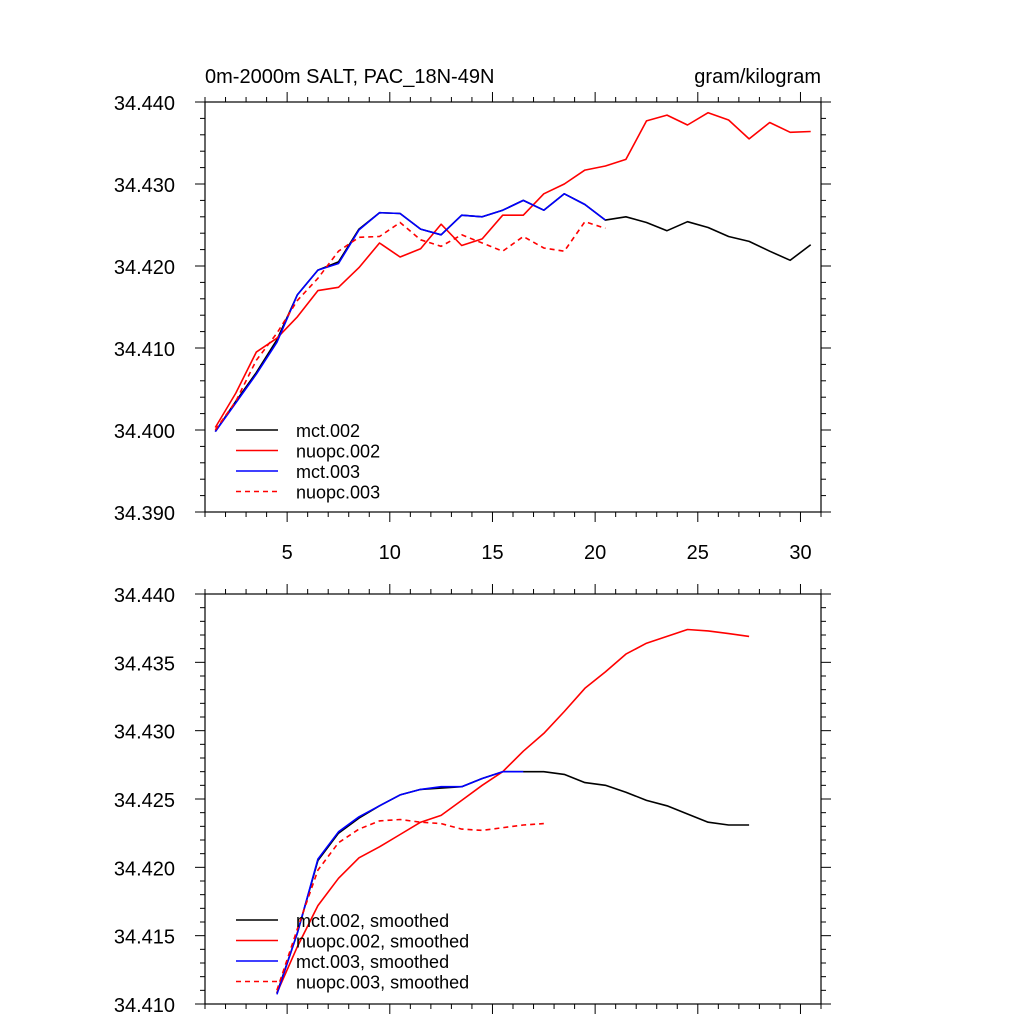  What do you see at coordinates (328, 472) in the screenshot?
I see `panel1-legend-label-3: mct.003` at bounding box center [328, 472].